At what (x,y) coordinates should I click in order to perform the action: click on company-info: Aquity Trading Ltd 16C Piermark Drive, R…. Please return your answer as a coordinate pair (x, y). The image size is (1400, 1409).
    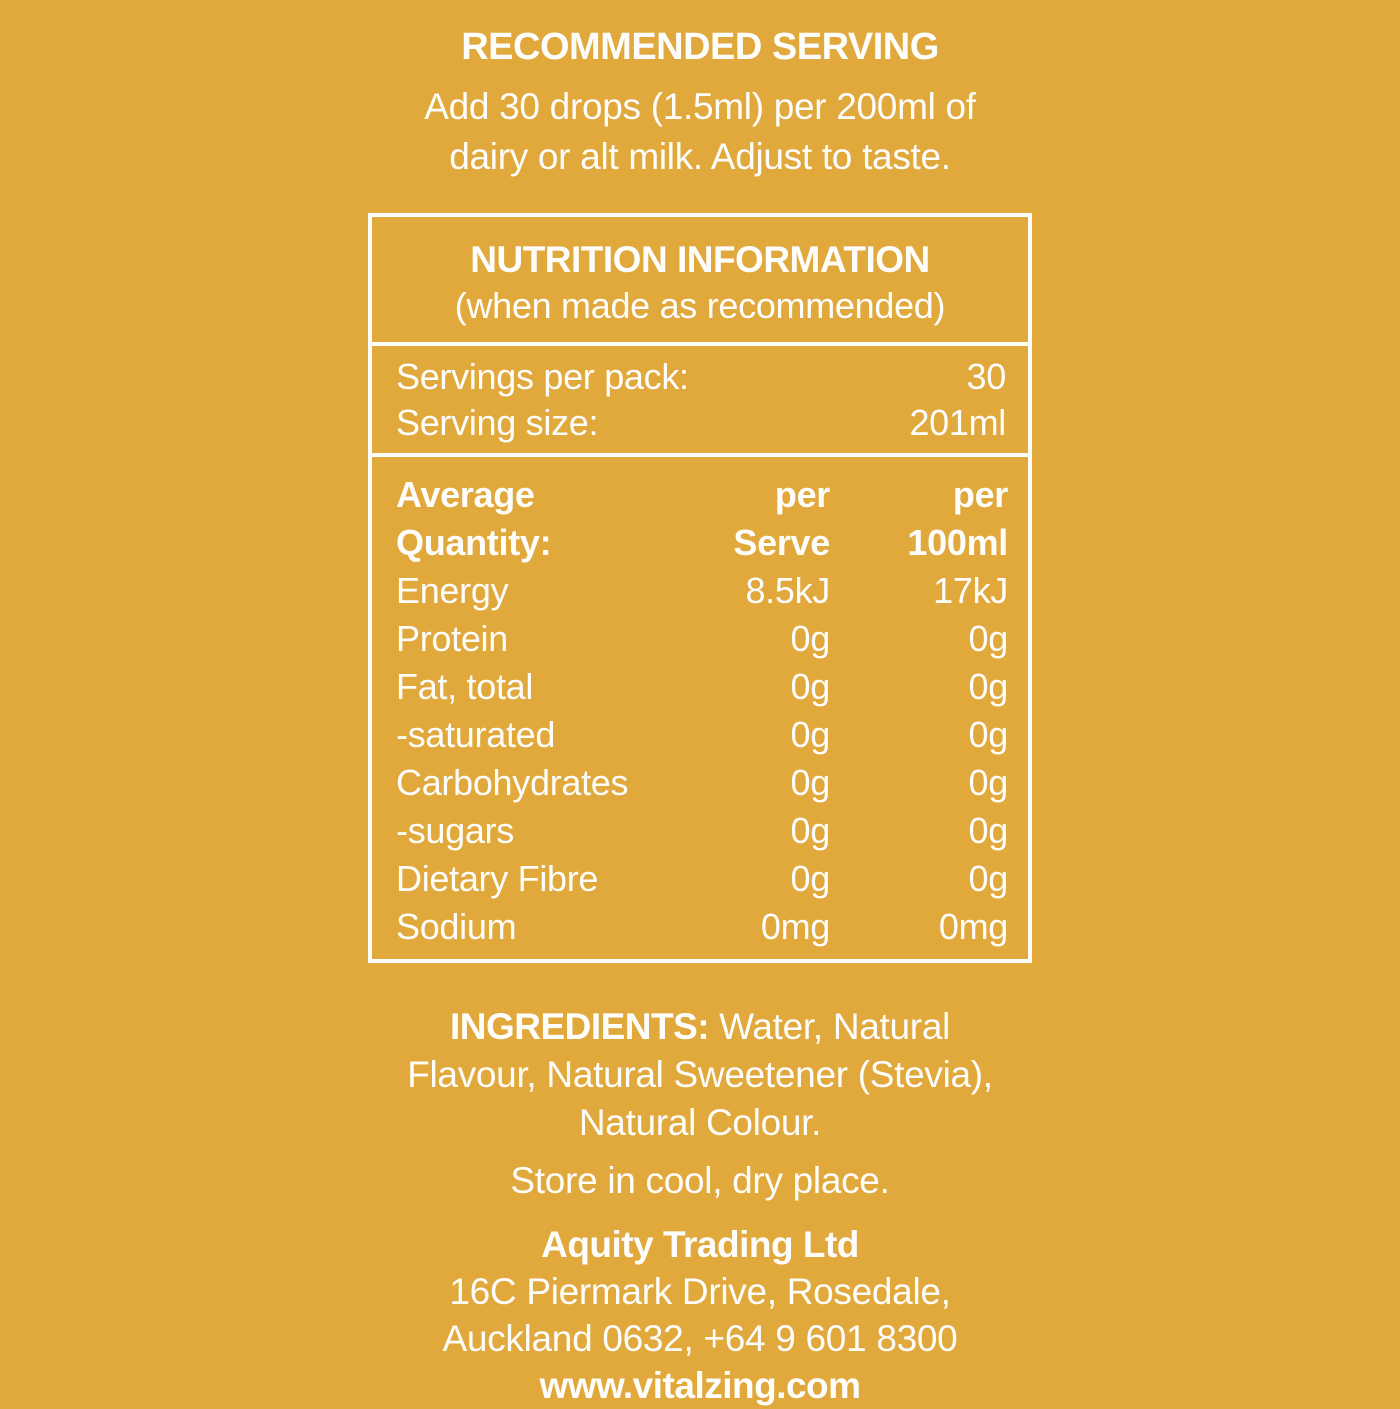
    Looking at the image, I should click on (700, 1315).